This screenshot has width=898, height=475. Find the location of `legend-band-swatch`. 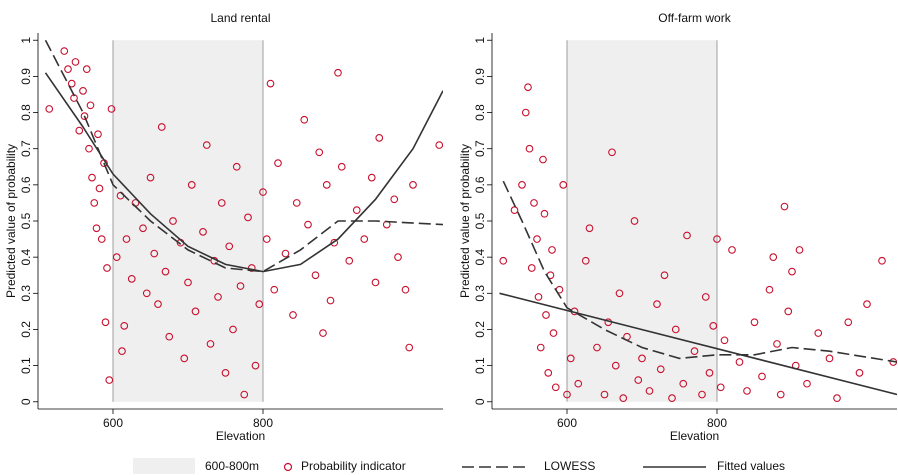

legend-band-swatch is located at coordinates (164, 466).